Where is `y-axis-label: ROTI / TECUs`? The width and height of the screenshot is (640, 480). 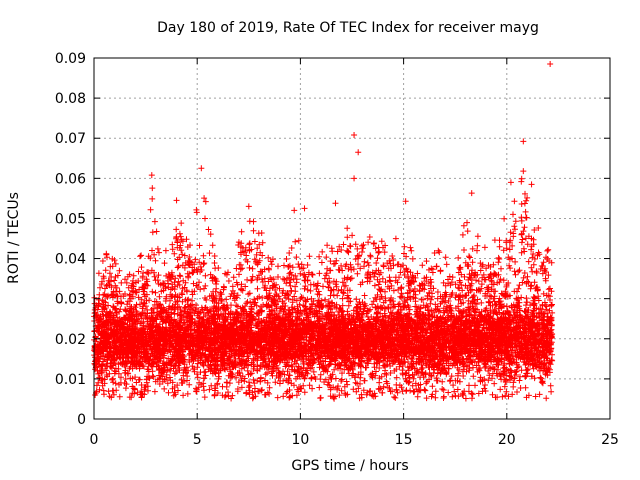 y-axis-label: ROTI / TECUs is located at coordinates (14, 238).